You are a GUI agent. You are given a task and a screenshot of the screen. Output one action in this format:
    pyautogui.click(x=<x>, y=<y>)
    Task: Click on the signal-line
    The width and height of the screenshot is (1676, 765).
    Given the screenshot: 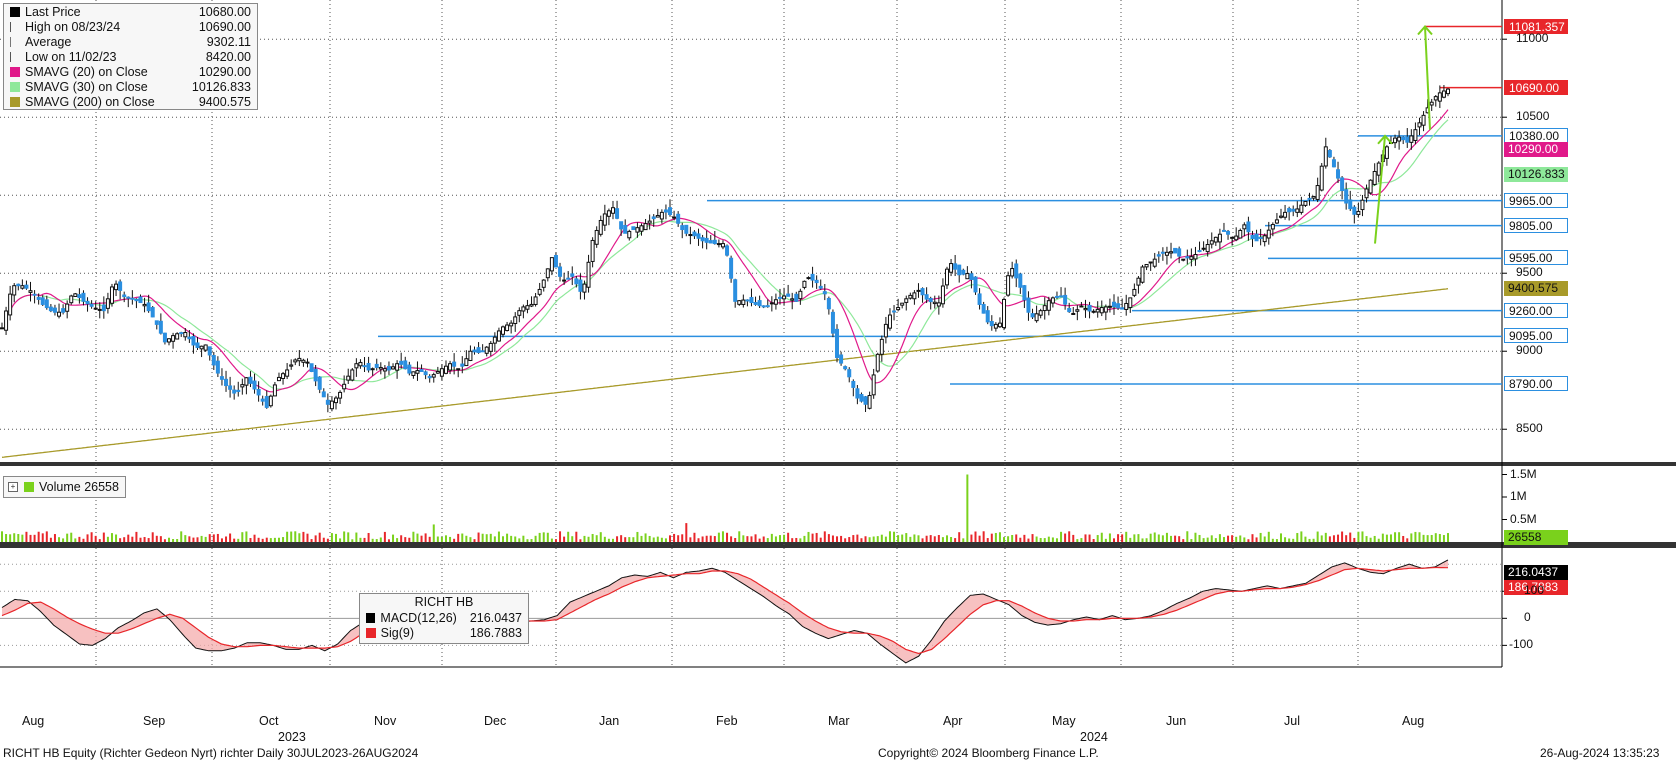 What is the action you would take?
    pyautogui.click(x=724, y=610)
    